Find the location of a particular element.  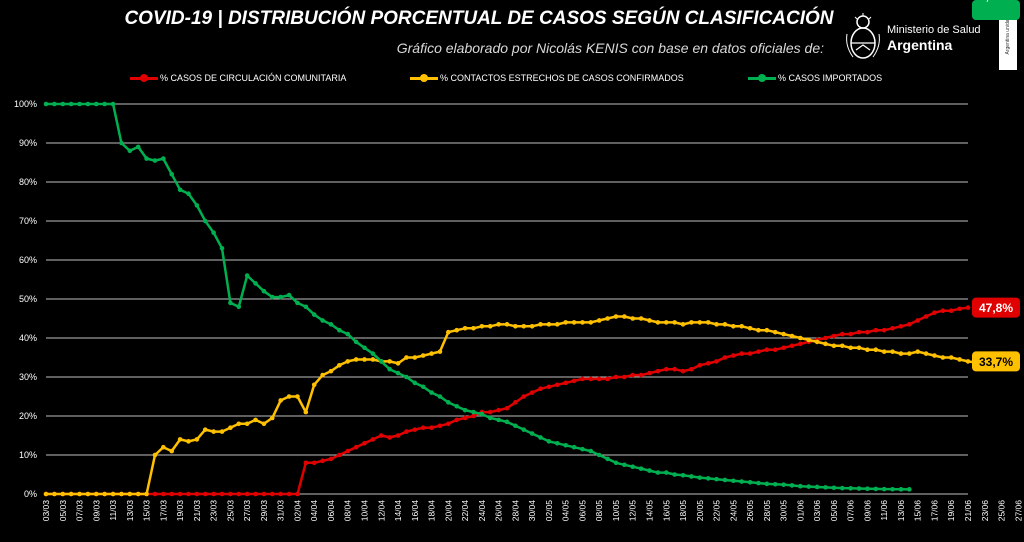

x-tick-label: 09/06 is located at coordinates (867, 511).